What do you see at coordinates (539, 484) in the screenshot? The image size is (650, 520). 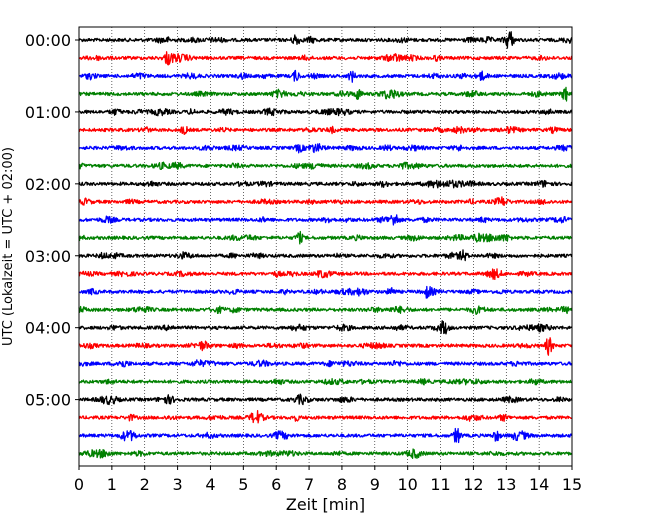 I see `x-tick-label-14: 14` at bounding box center [539, 484].